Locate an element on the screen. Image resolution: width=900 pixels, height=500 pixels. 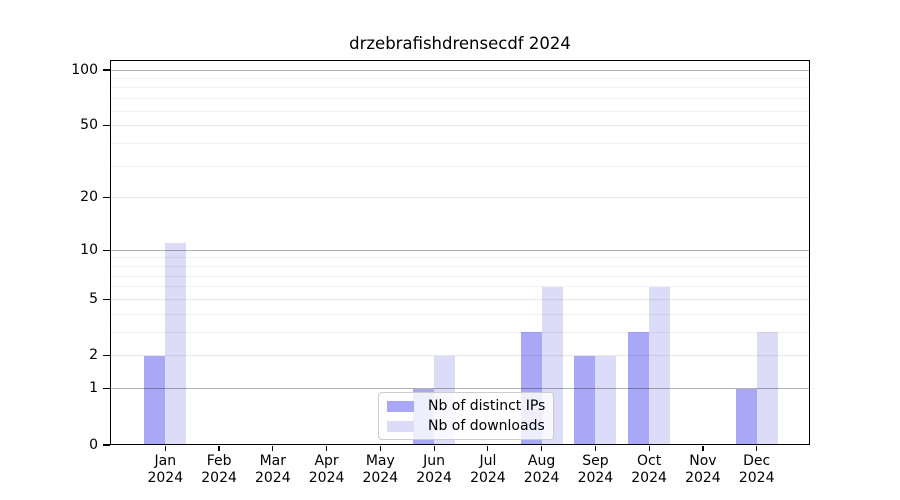
x-tick-label-feb-2024: Feb 2024 is located at coordinates (219, 469).